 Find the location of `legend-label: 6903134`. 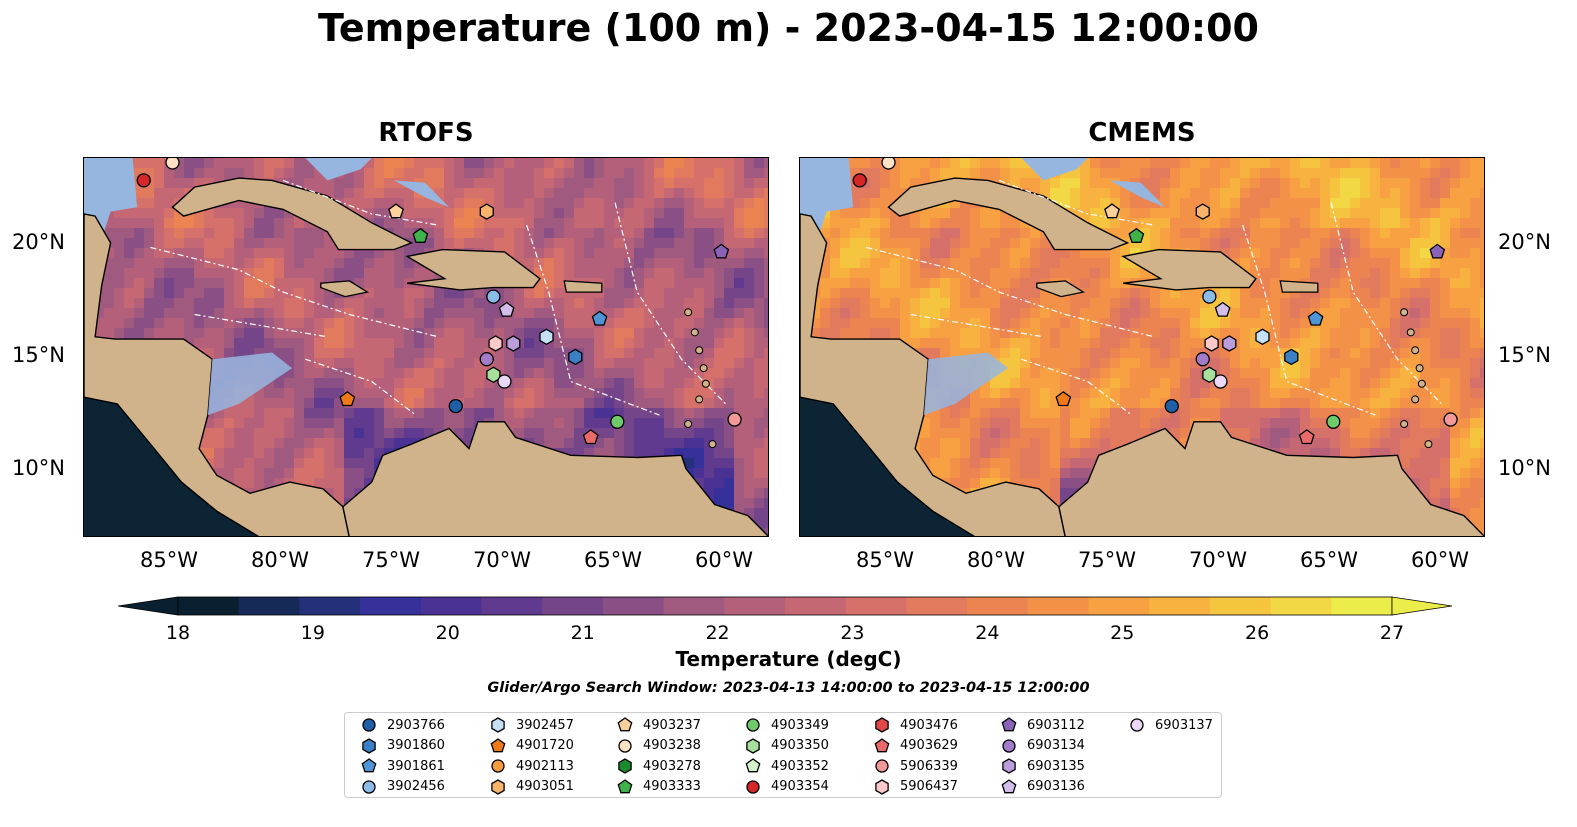

legend-label: 6903134 is located at coordinates (1056, 745).